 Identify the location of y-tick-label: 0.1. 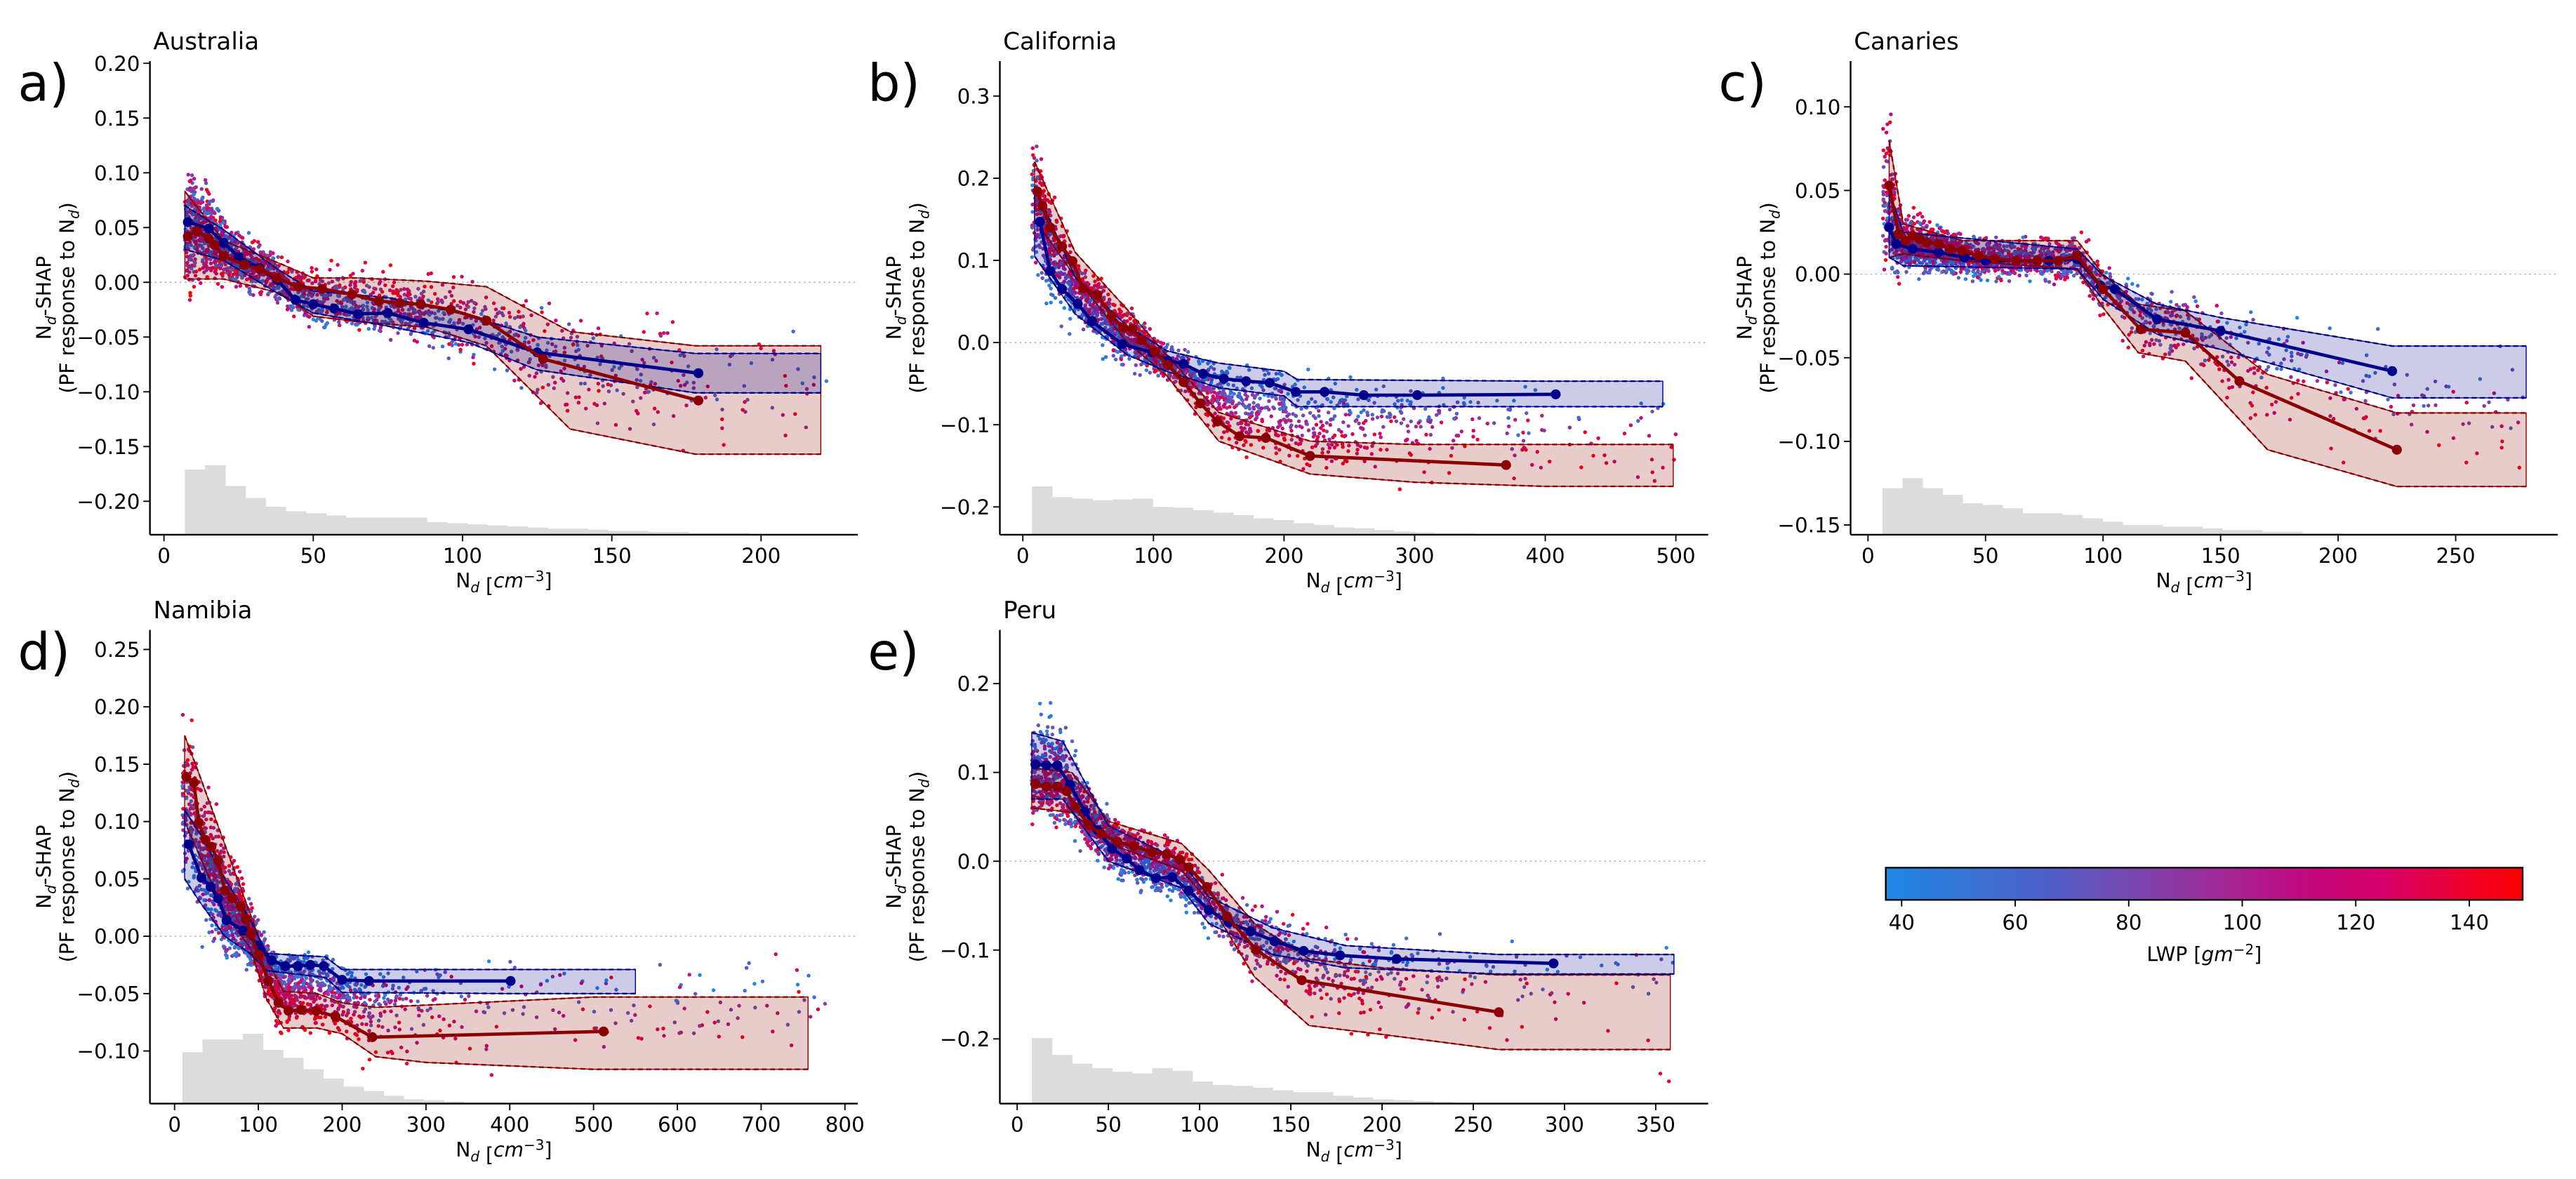
(974, 261).